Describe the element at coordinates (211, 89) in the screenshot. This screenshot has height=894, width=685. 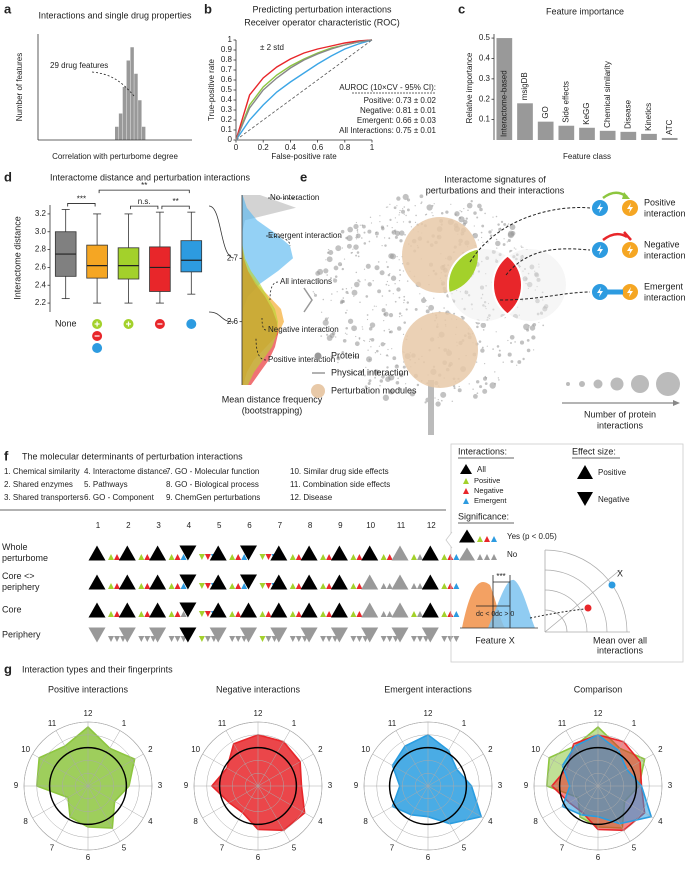
I see `y-axis-label: True-positive rate` at that location.